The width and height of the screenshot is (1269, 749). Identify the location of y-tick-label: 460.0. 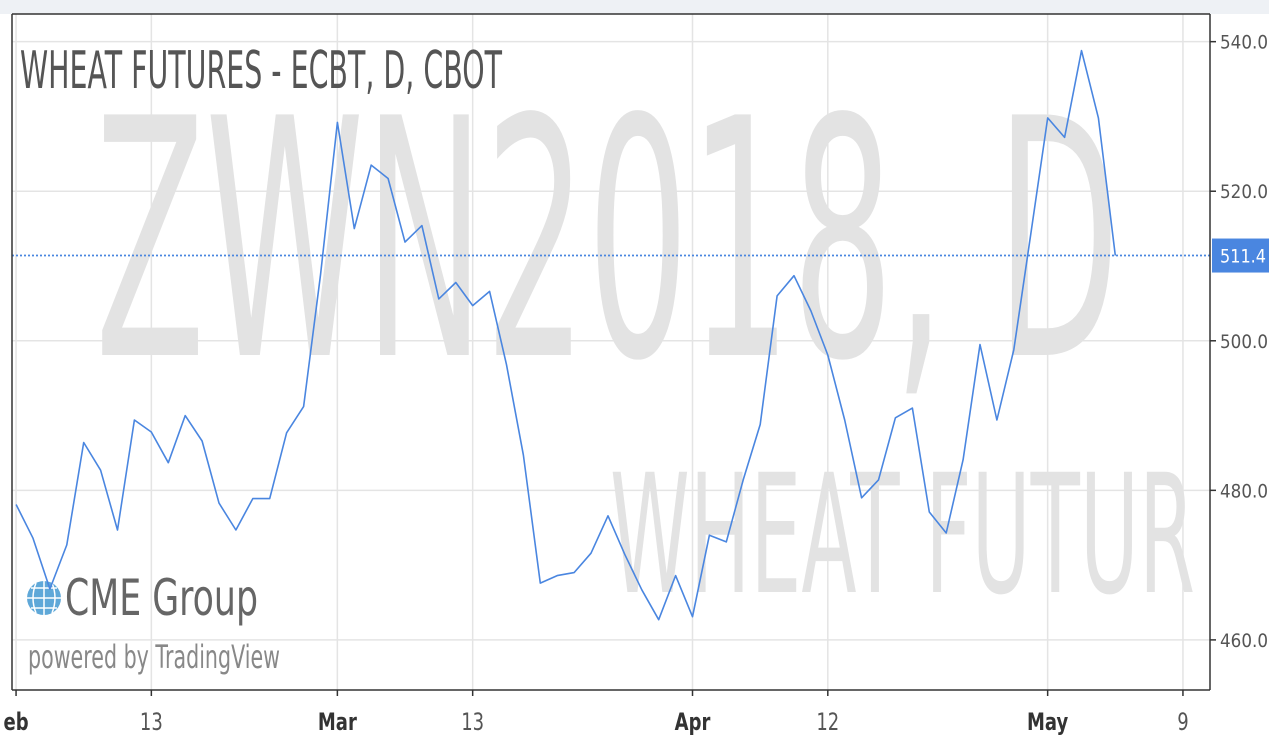
(1244, 641).